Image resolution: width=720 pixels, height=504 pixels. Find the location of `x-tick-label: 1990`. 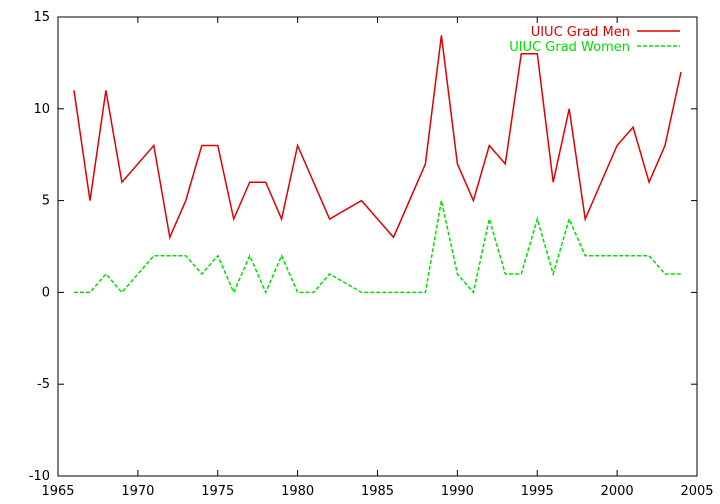

x-tick-label: 1990 is located at coordinates (457, 491).